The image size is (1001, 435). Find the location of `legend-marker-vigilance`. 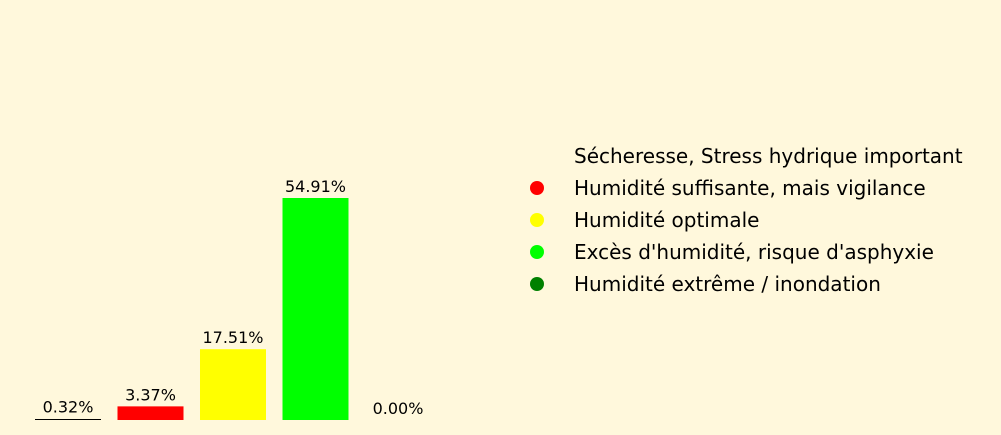

legend-marker-vigilance is located at coordinates (537, 188).